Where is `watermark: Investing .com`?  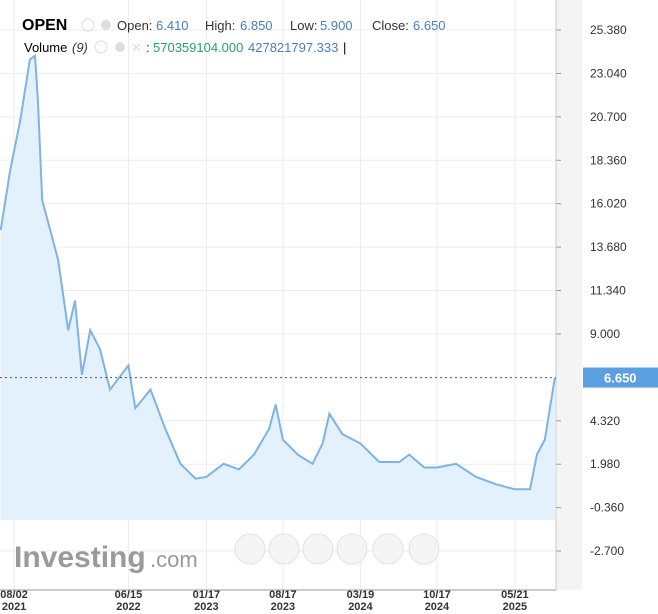 watermark: Investing .com is located at coordinates (106, 557).